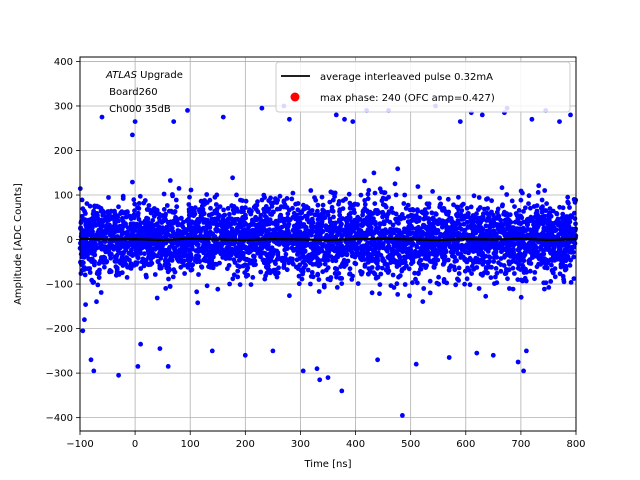 This screenshot has width=640, height=480. Describe the element at coordinates (160, 75) in the screenshot. I see `annotation-upgrade: Upgrade` at that location.